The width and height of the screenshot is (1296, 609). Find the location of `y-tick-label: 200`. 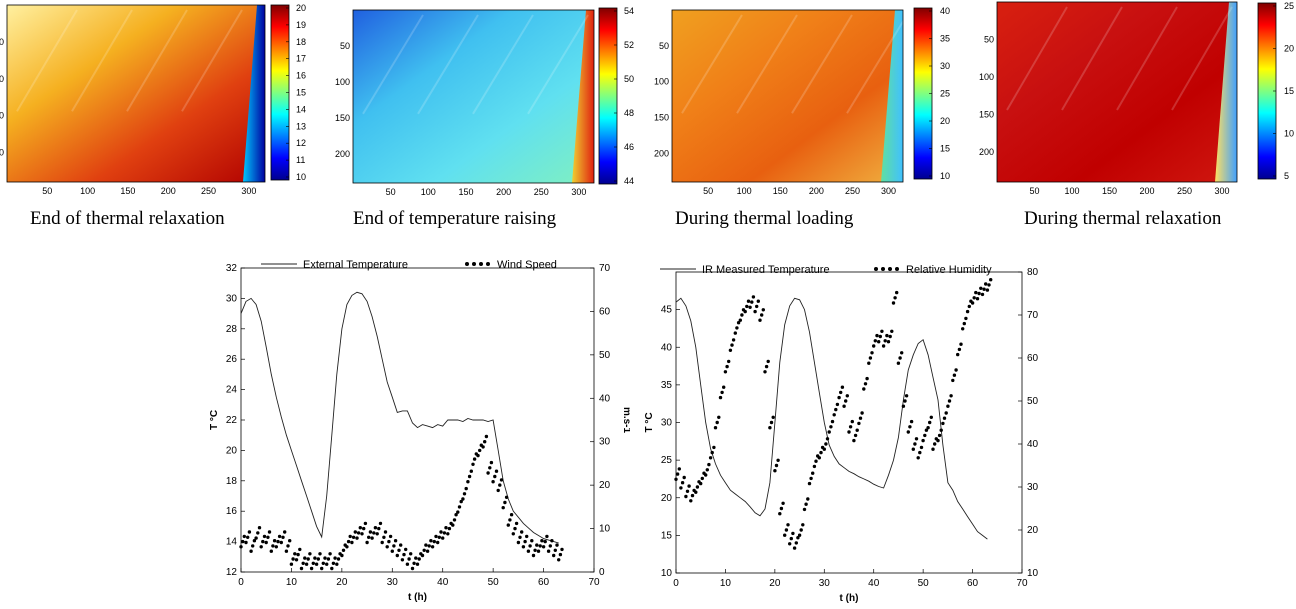

y-tick-label: 200 is located at coordinates (986, 152).